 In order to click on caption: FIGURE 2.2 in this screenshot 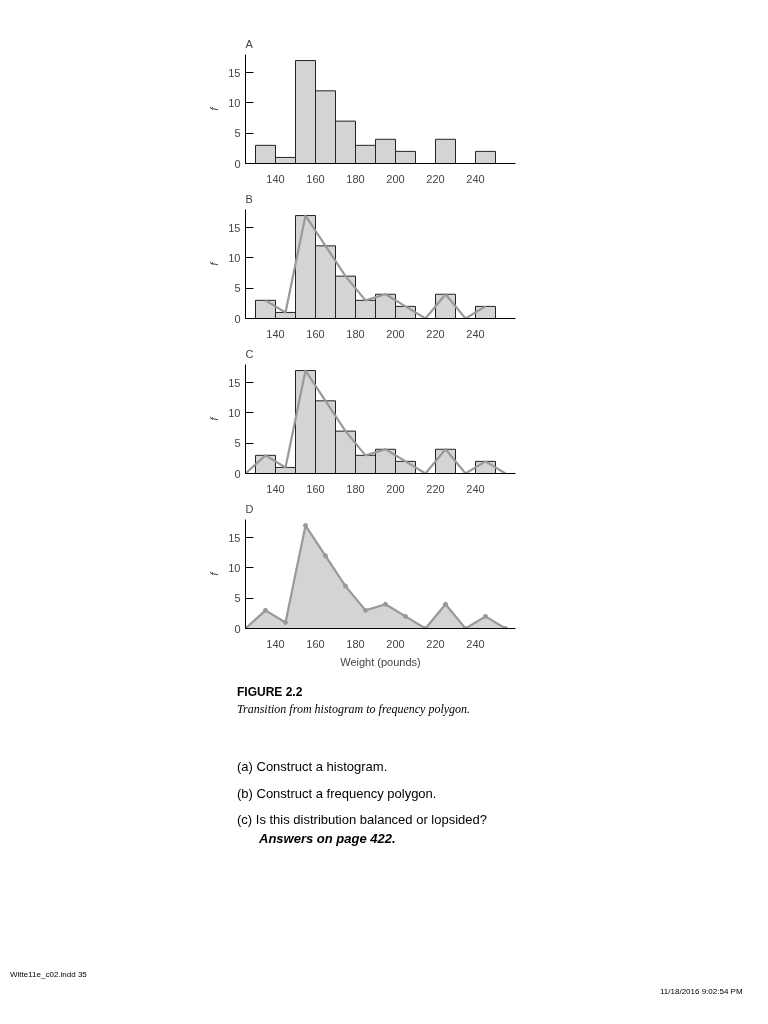, I will do `click(270, 692)`.